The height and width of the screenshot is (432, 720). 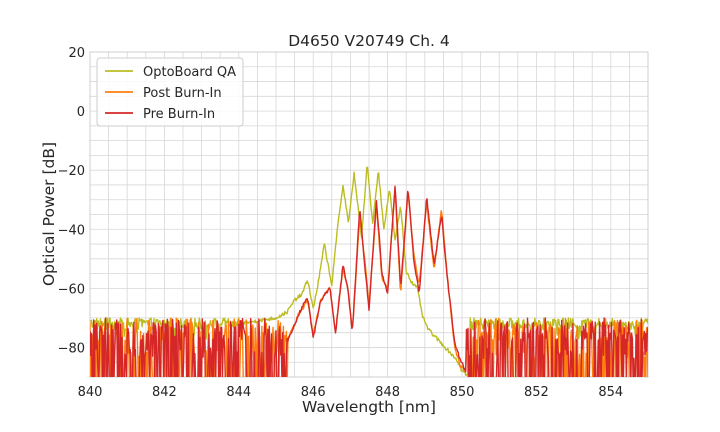 What do you see at coordinates (536, 392) in the screenshot?
I see `x-tick-label: 852` at bounding box center [536, 392].